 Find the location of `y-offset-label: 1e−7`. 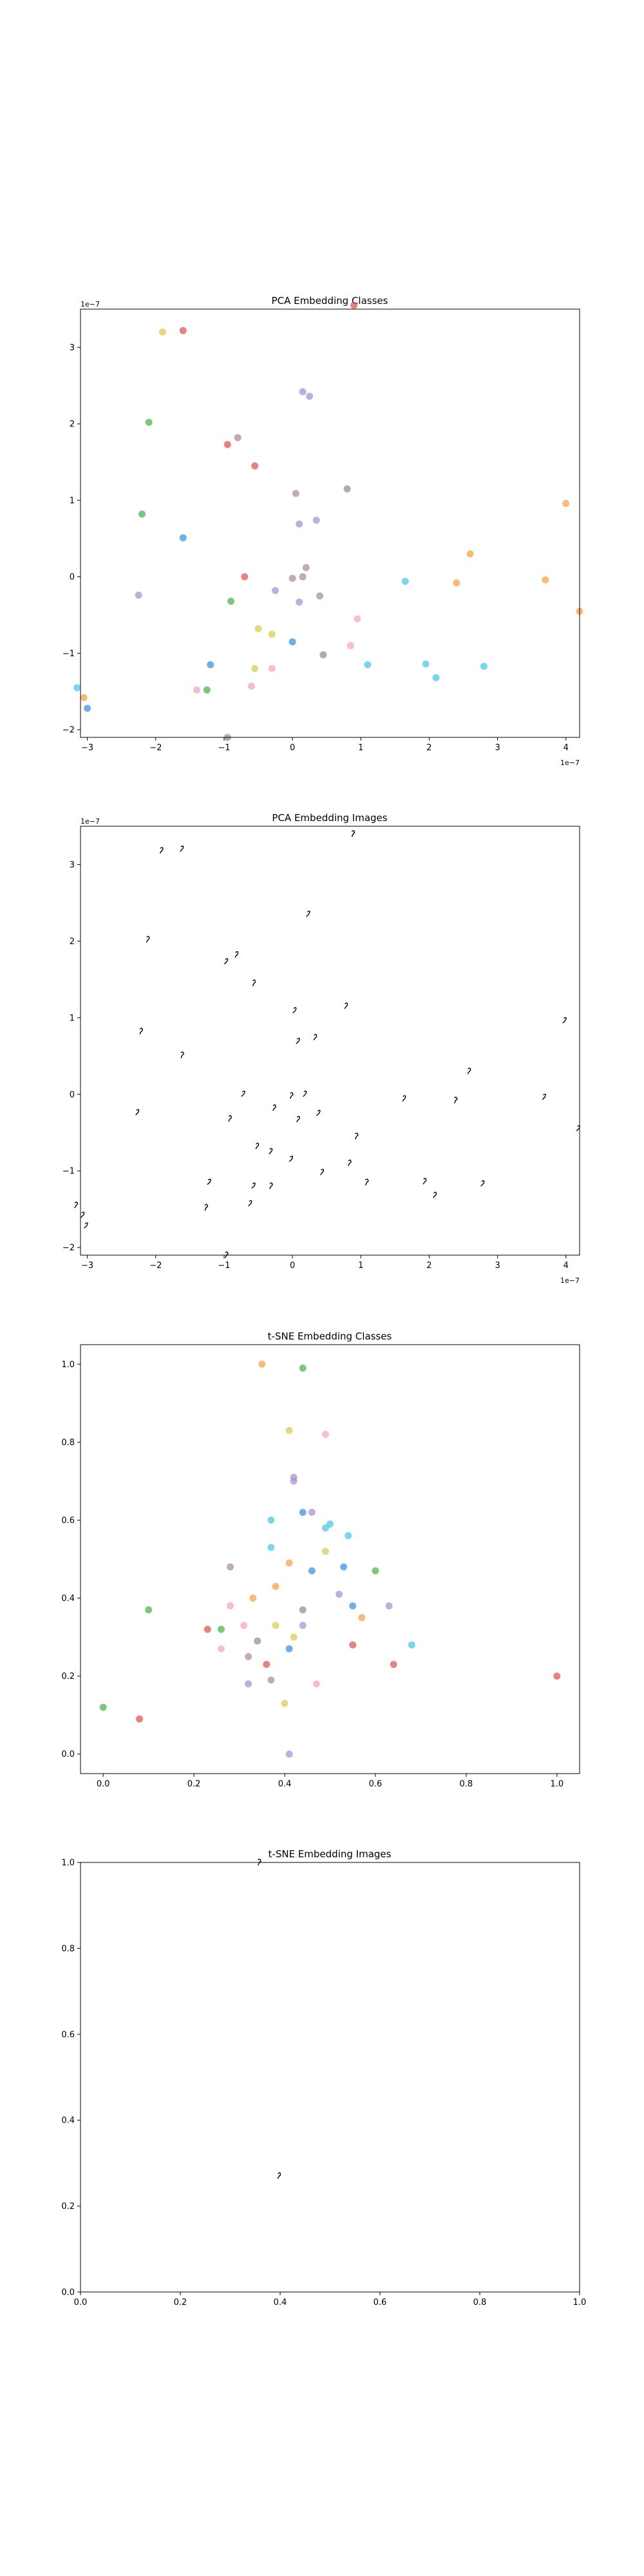

y-offset-label: 1e−7 is located at coordinates (90, 304).